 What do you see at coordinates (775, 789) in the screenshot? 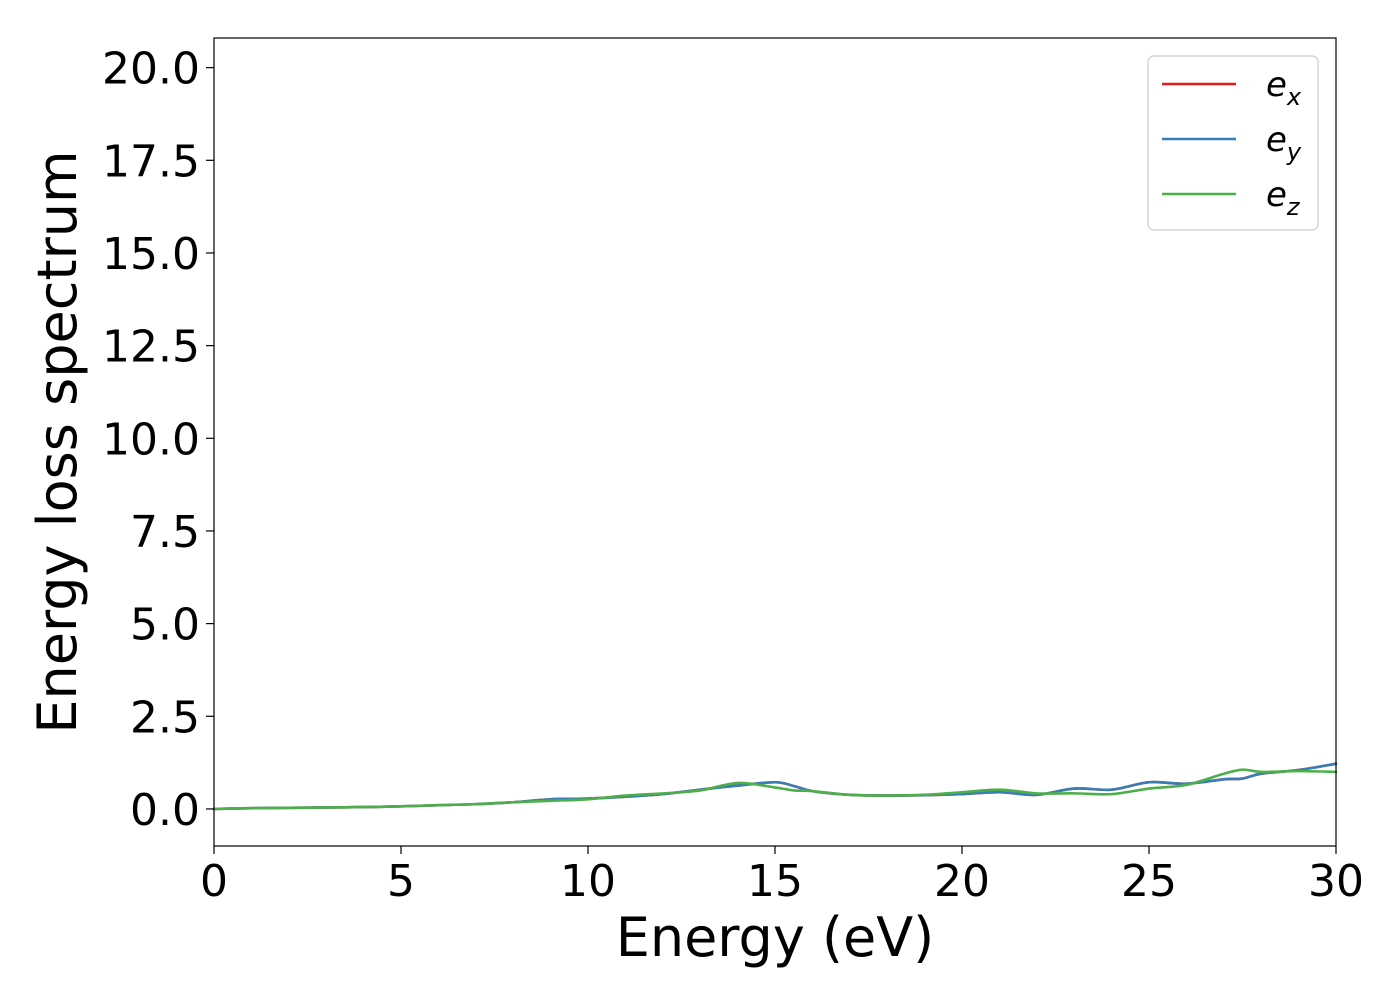
I see `series-line-e-z` at bounding box center [775, 789].